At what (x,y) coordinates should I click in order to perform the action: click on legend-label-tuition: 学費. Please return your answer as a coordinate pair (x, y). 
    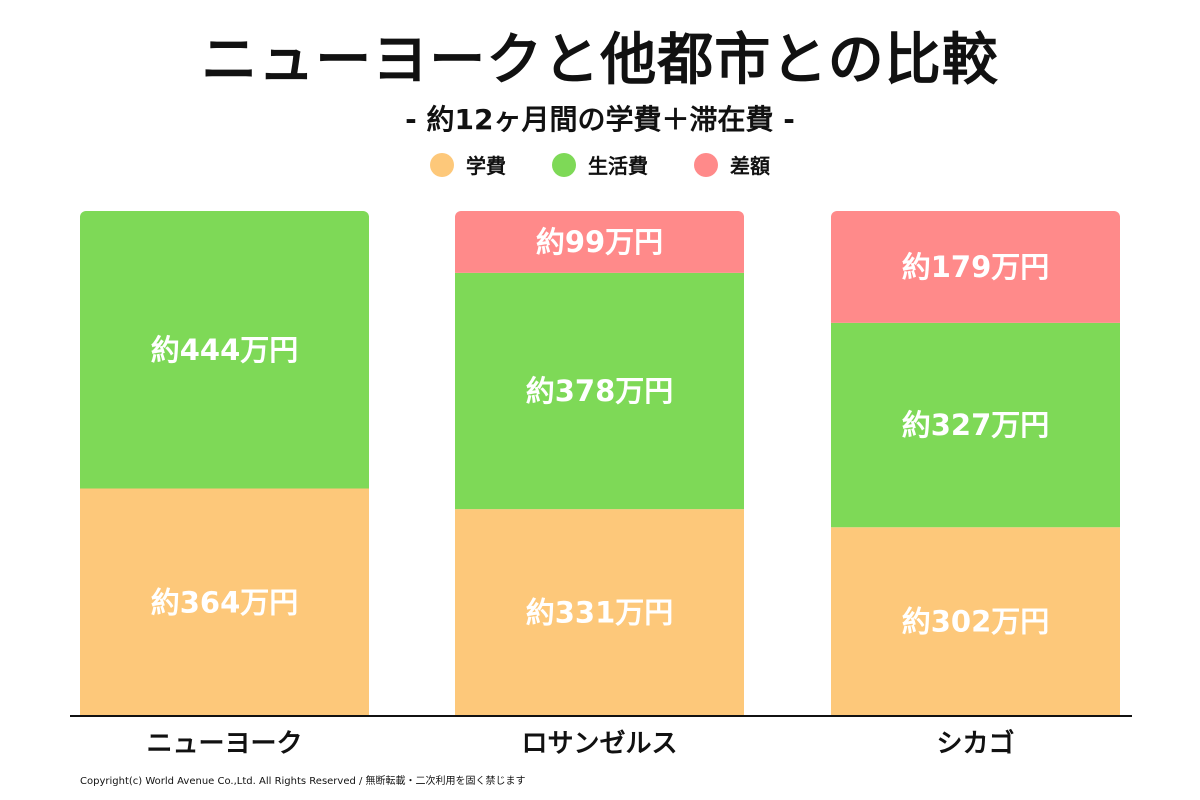
    Looking at the image, I should click on (486, 166).